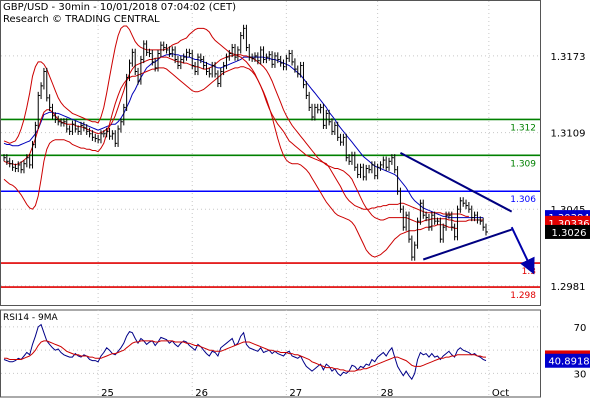 The image size is (590, 400). What do you see at coordinates (568, 224) in the screenshot?
I see `price-tag-label: 1.30336` at bounding box center [568, 224].